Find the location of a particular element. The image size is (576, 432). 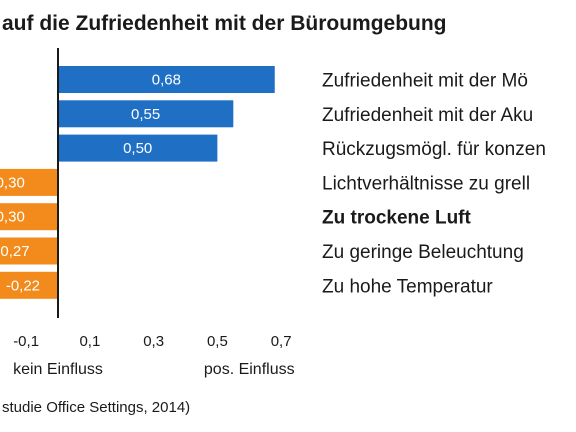

category-label-5: Zu trockene Luft is located at coordinates (397, 218).